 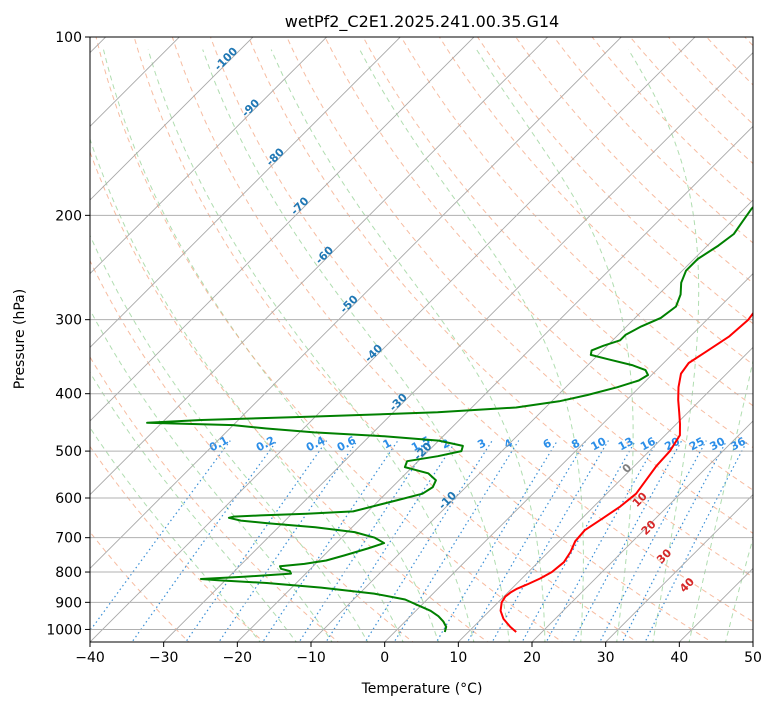 I want to click on y-tick-label: 100, so click(x=68, y=38).